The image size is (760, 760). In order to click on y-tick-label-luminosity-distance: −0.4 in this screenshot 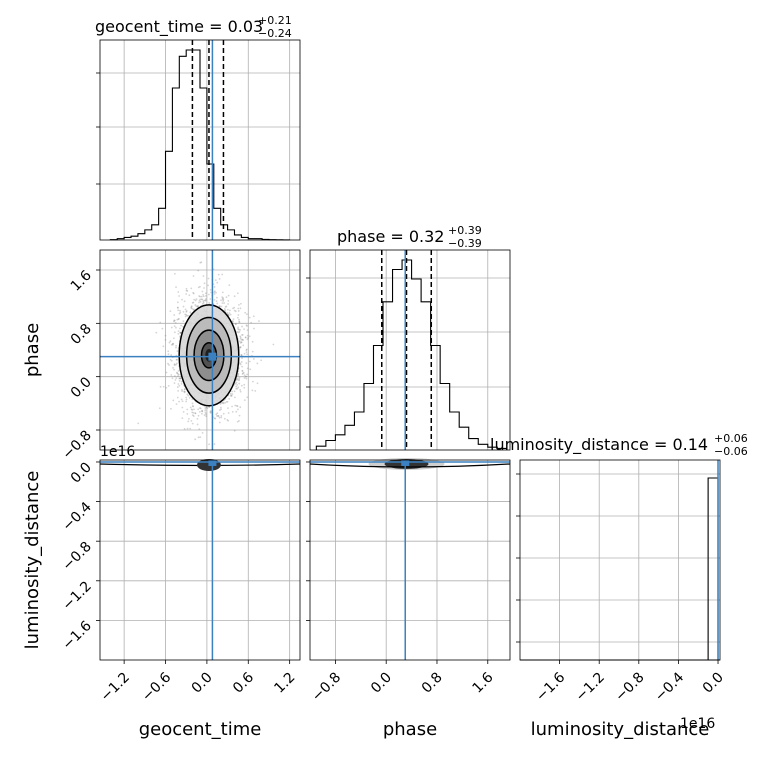, I will do `click(76, 516)`.